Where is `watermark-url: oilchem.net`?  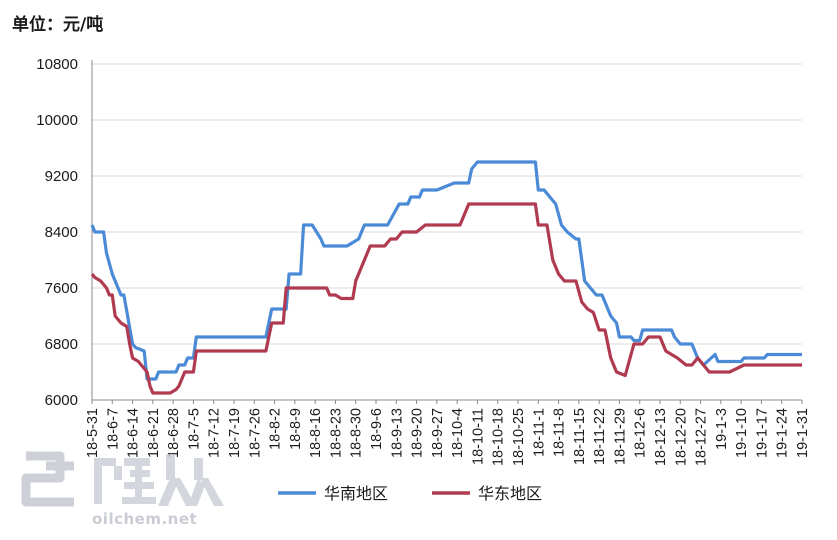 watermark-url: oilchem.net is located at coordinates (145, 519).